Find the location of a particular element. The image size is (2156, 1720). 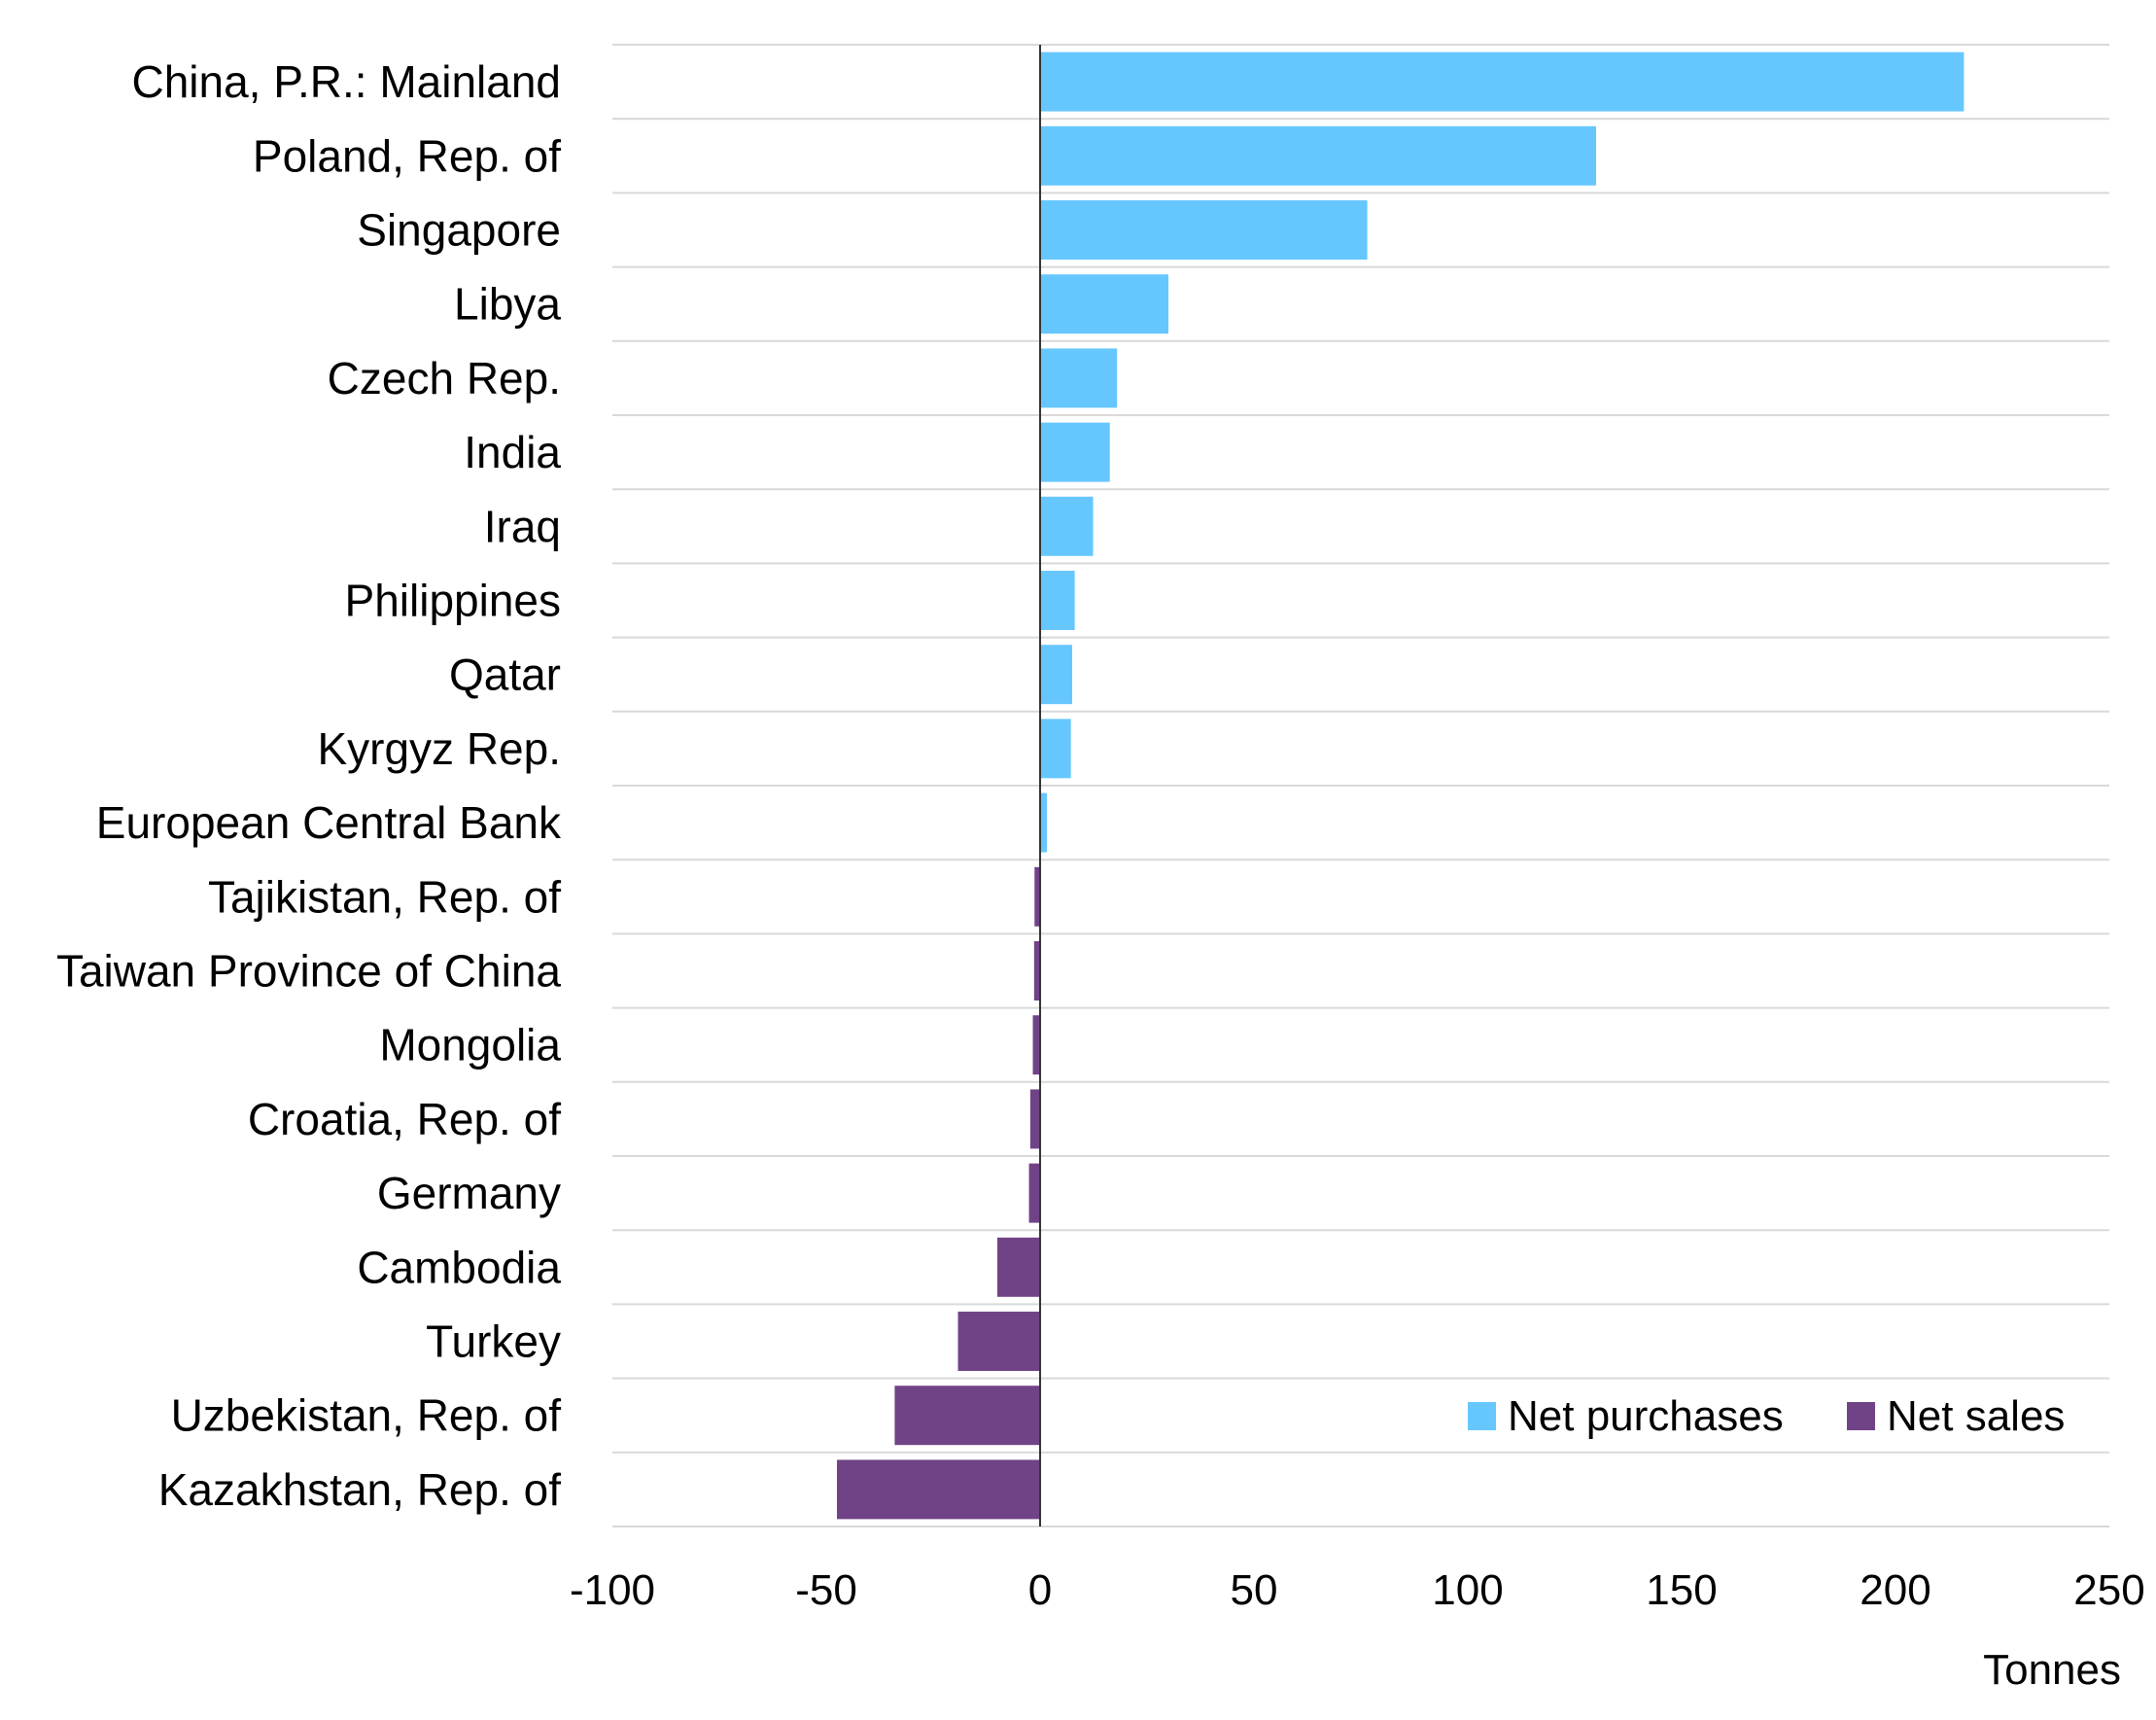

x-tick-label: 50 is located at coordinates (1254, 1590).